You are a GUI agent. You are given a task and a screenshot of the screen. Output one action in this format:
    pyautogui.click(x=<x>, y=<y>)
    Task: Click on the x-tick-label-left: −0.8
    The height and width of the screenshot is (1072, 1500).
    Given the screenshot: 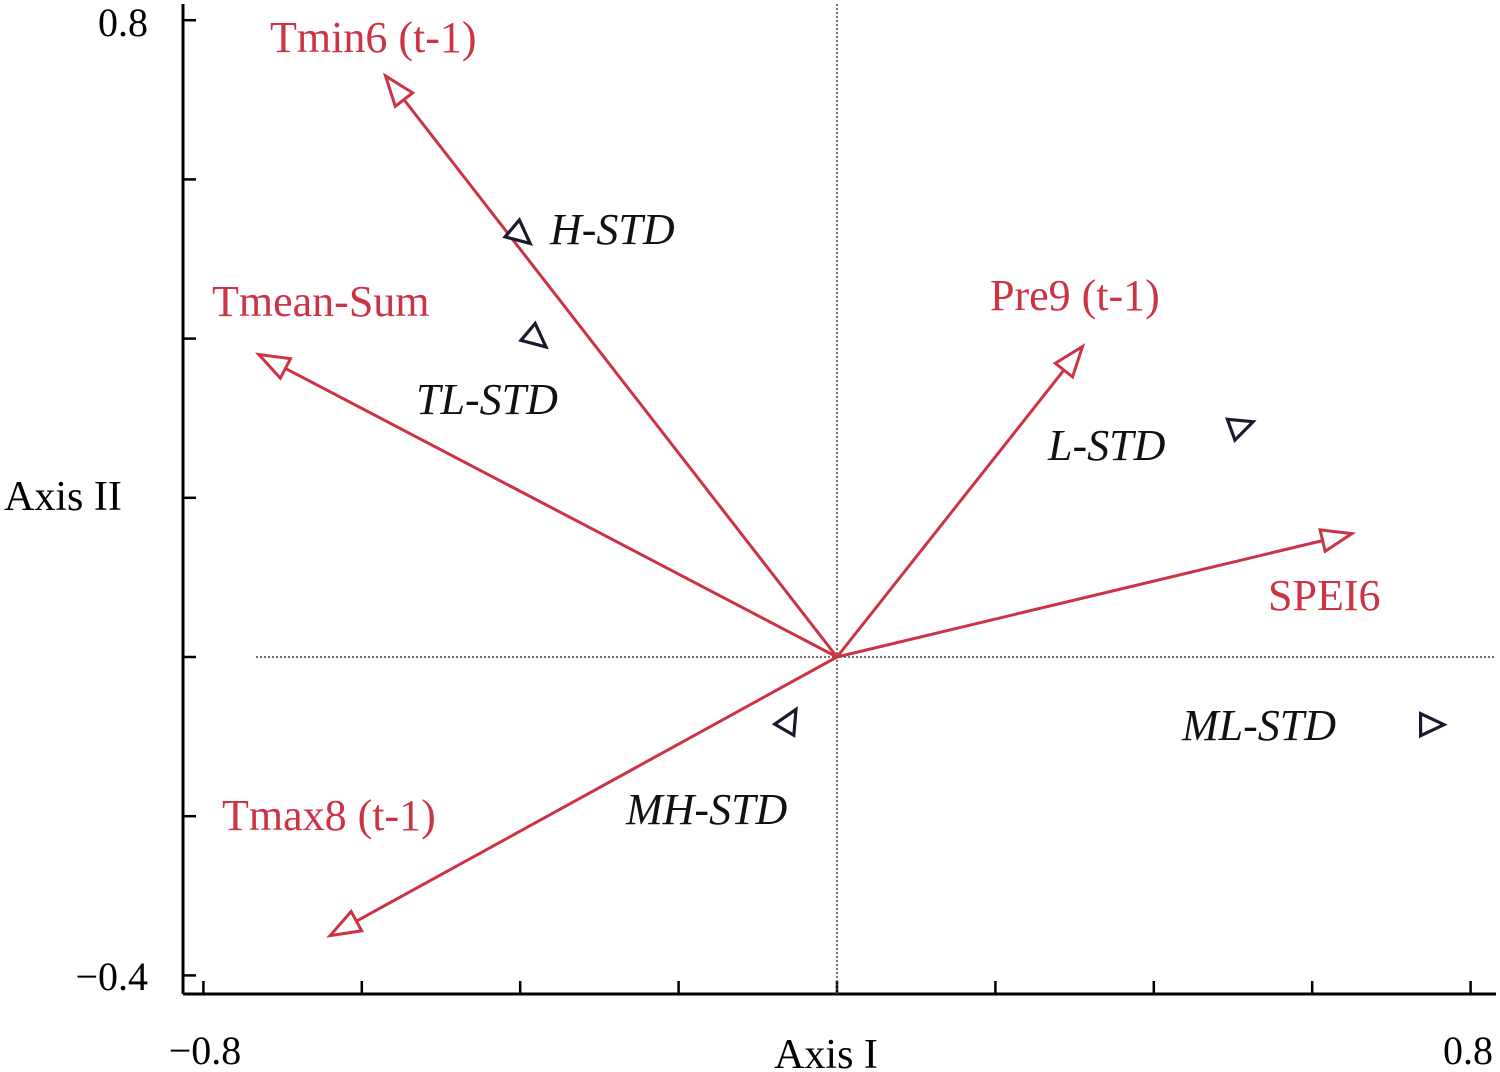 What is the action you would take?
    pyautogui.click(x=205, y=1050)
    